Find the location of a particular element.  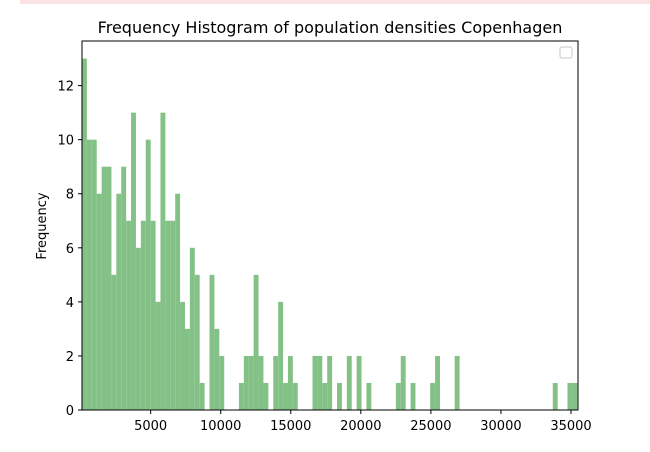

y-tick-label: 0 is located at coordinates (70, 411).